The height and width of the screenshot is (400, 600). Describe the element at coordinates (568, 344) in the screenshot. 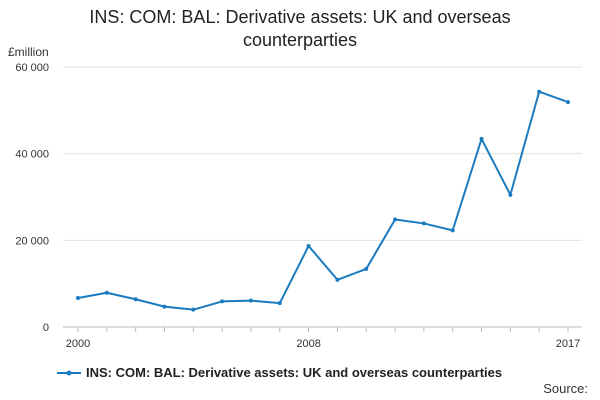

I see `x-tick-label: 2017` at that location.